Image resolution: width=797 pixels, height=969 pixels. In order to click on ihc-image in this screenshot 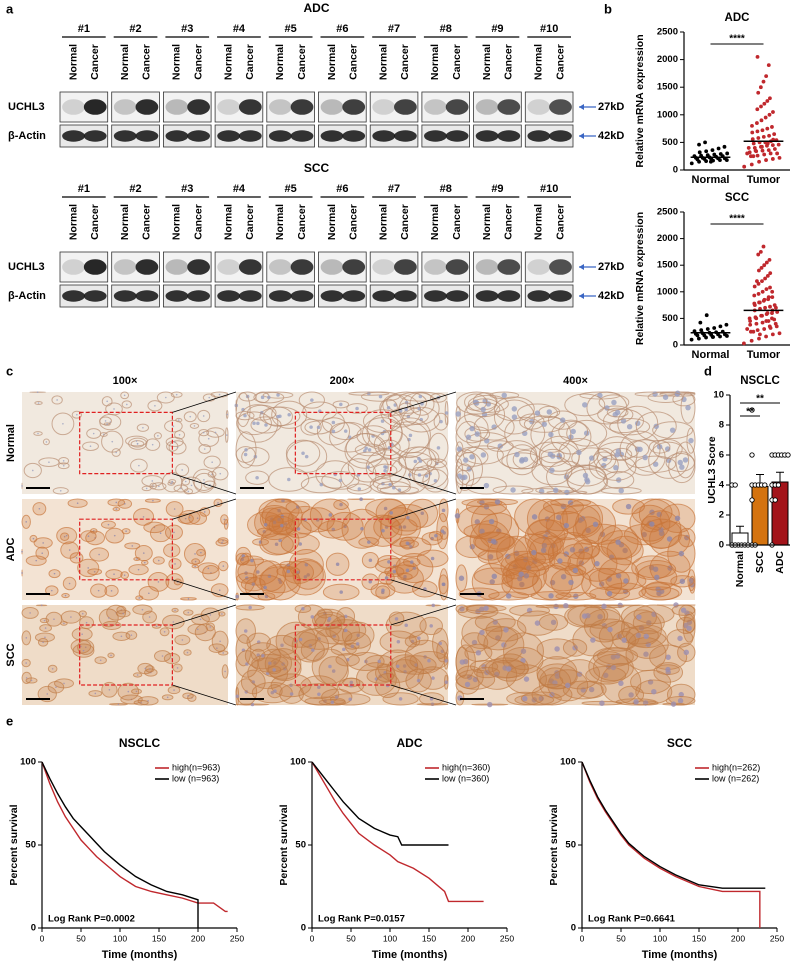, I will do `click(575, 443)`.